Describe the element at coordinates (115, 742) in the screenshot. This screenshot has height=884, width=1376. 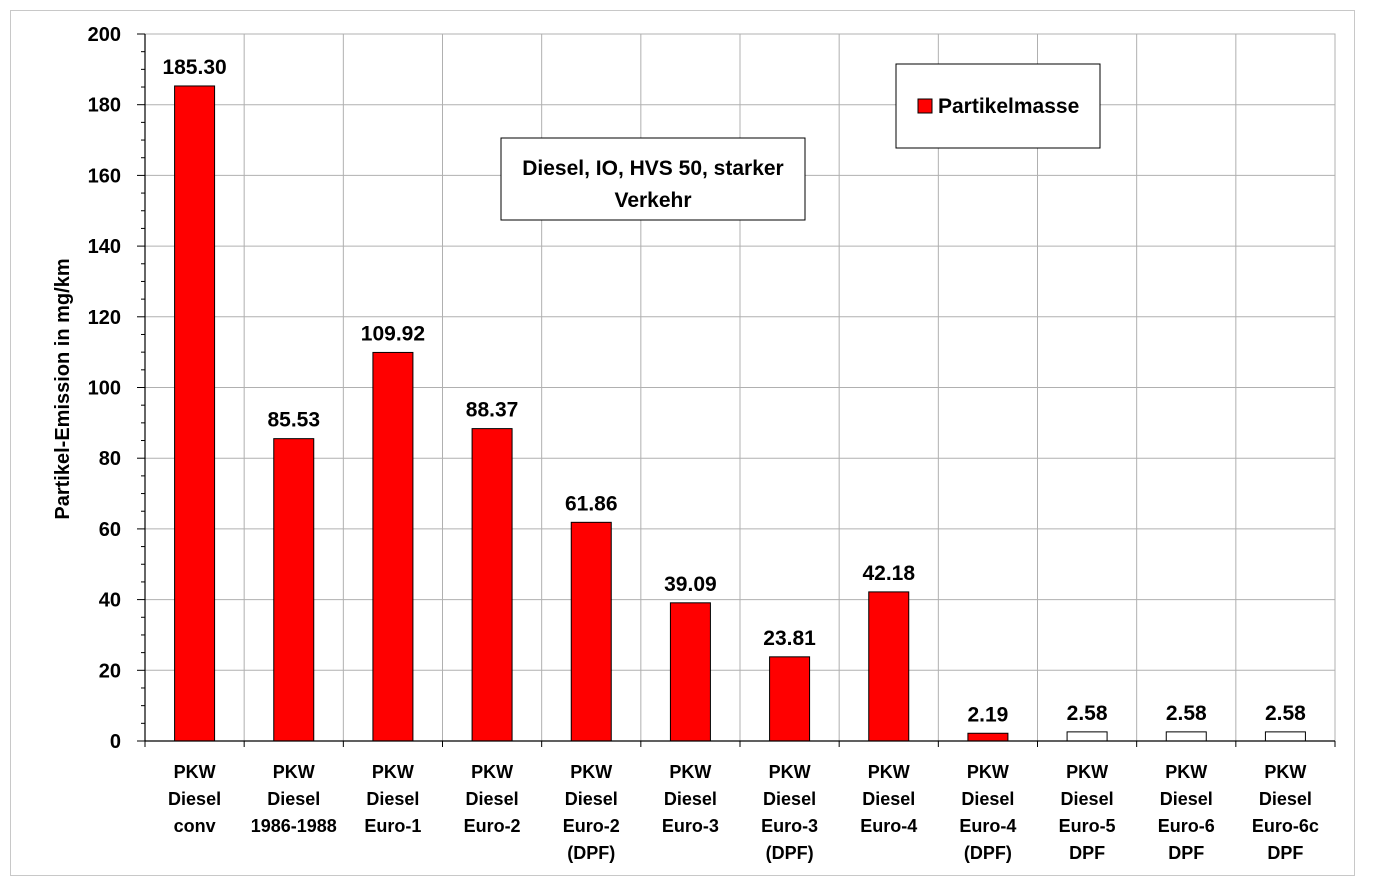
I see `y-tick-label: 0` at that location.